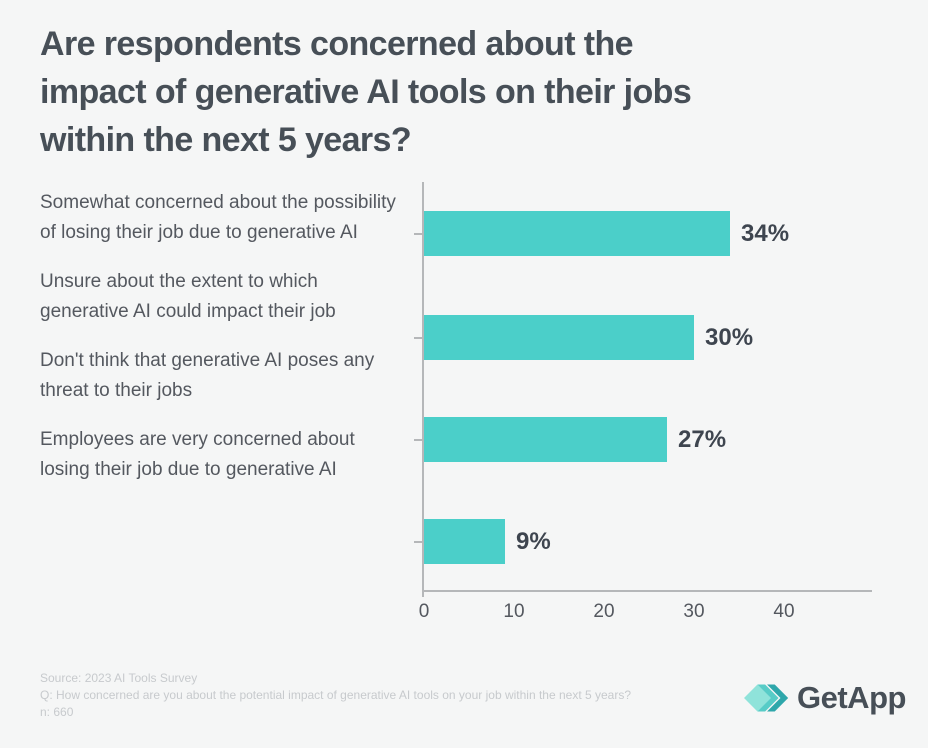 The image size is (928, 748). I want to click on x-tick-label-30: 30, so click(694, 611).